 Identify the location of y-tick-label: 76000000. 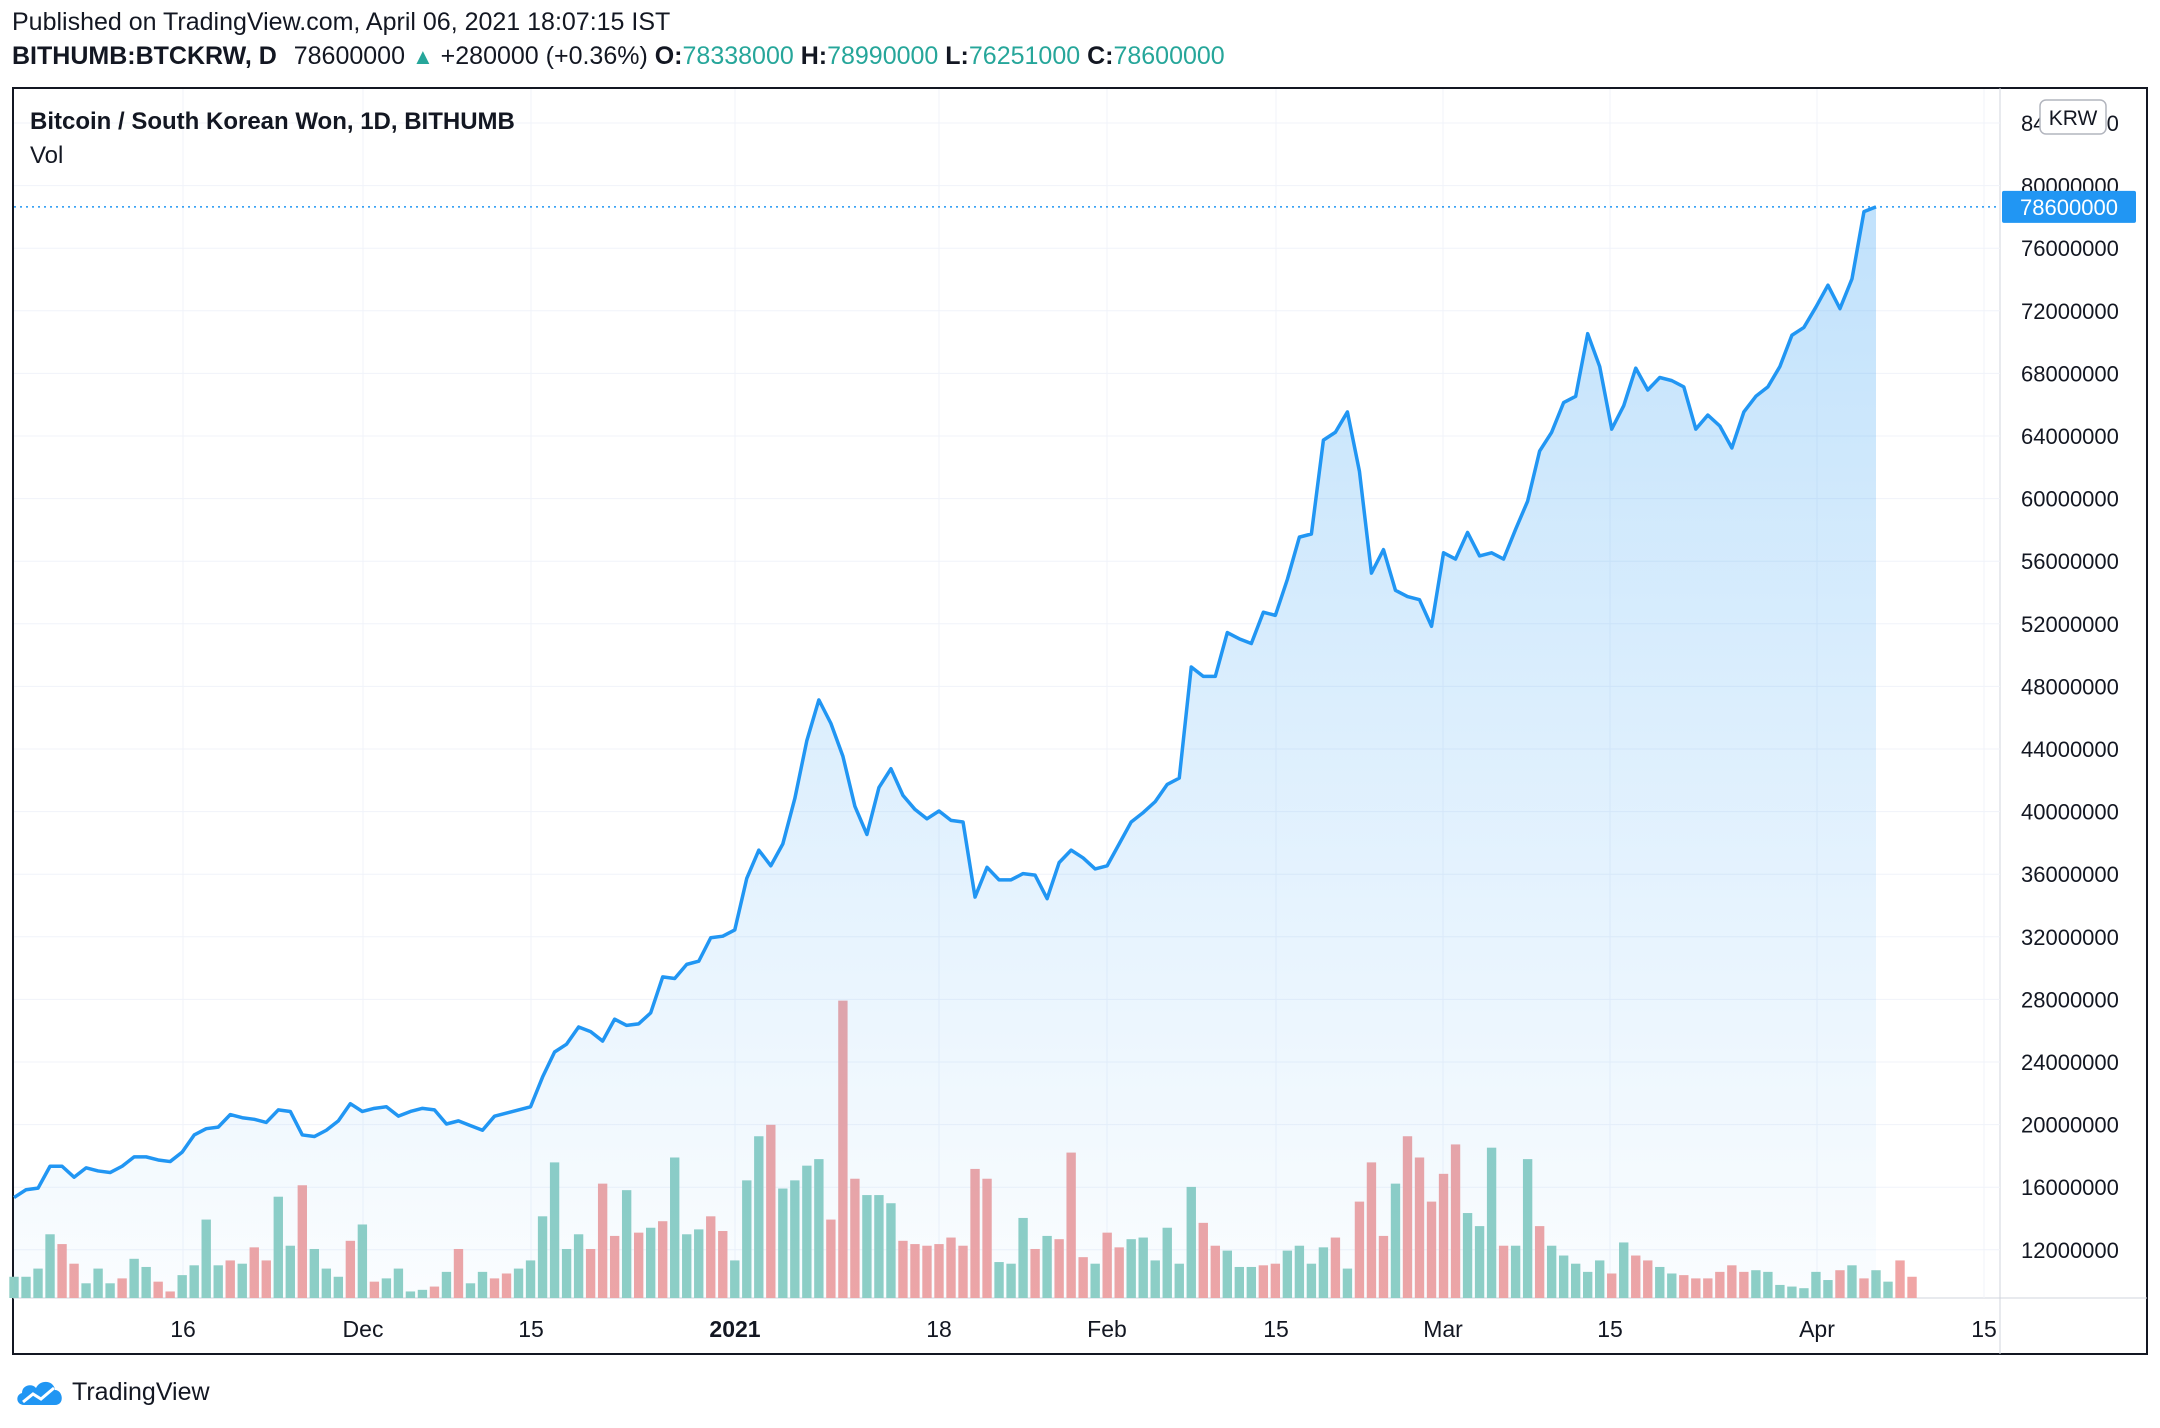
(2070, 248).